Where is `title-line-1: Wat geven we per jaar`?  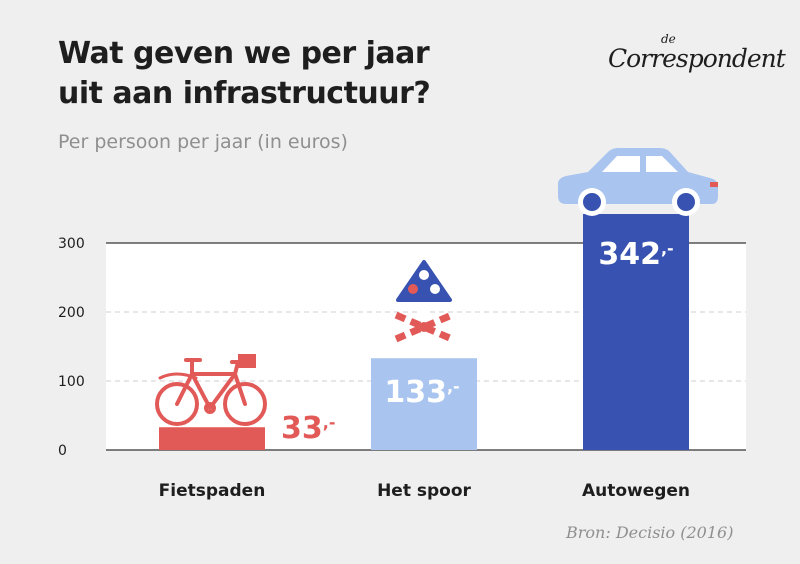 title-line-1: Wat geven we per jaar is located at coordinates (244, 53).